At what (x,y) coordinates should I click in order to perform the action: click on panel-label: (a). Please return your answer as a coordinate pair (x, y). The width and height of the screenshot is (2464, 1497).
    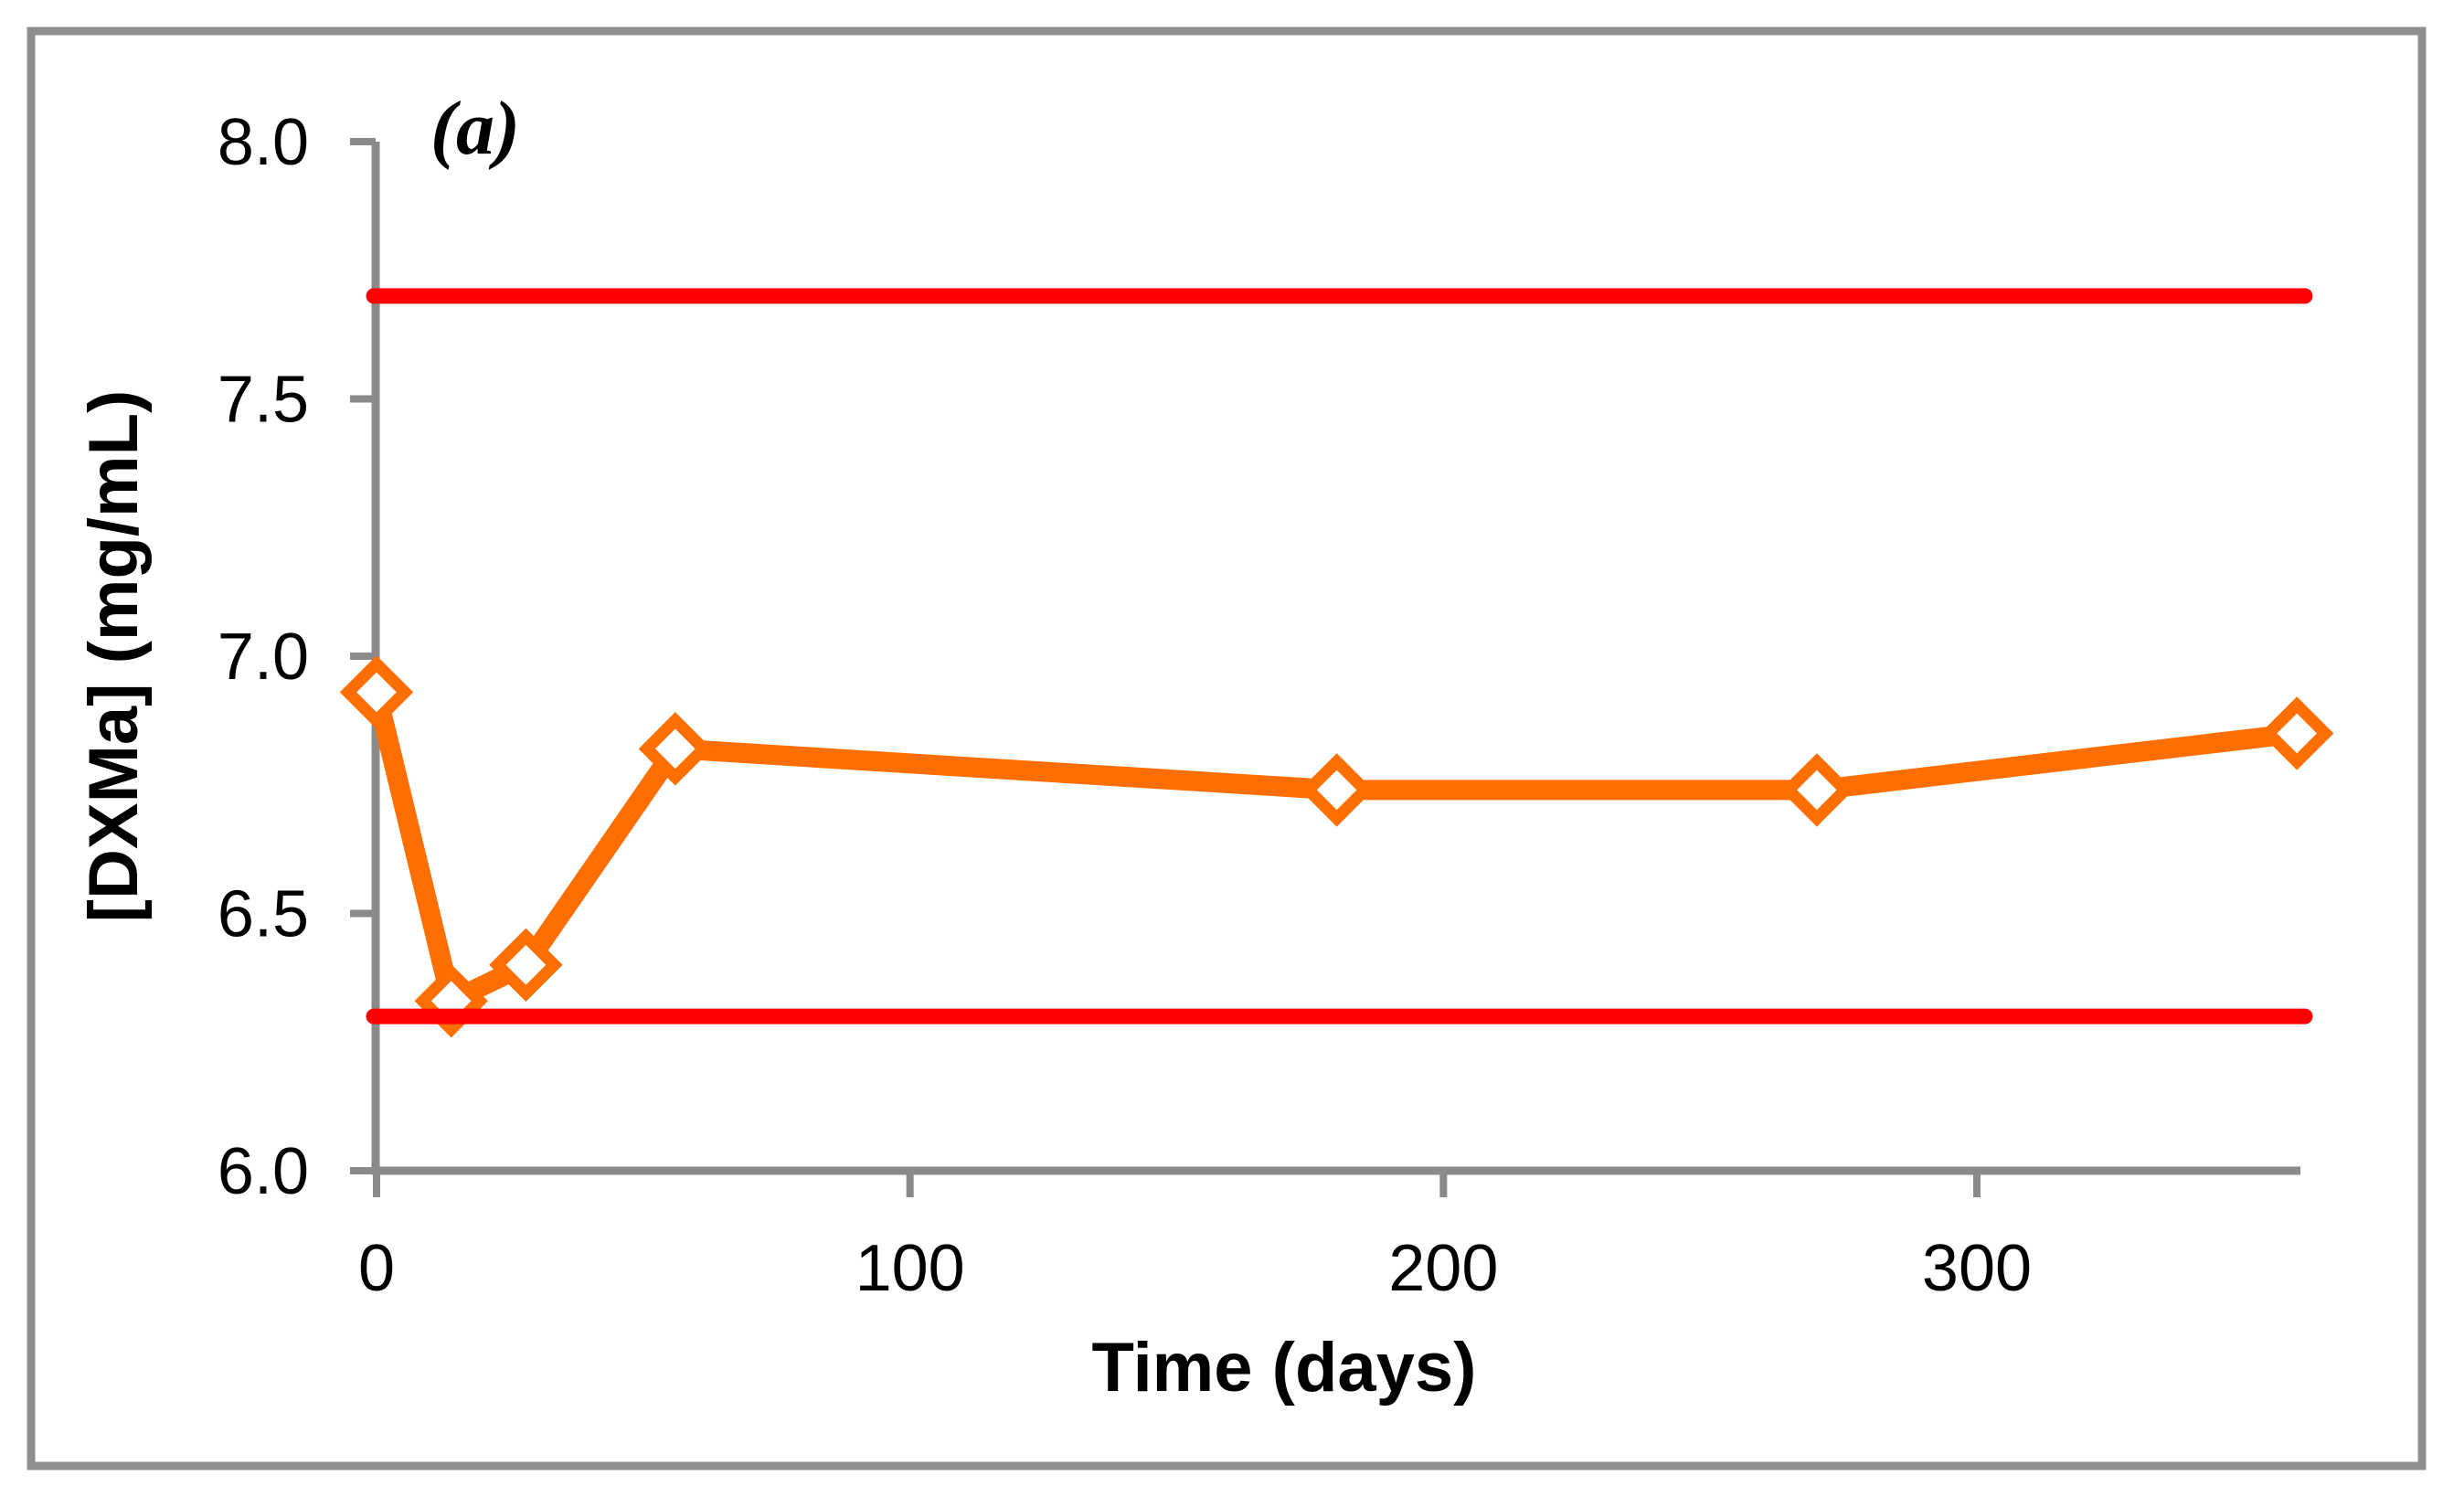
    Looking at the image, I should click on (475, 128).